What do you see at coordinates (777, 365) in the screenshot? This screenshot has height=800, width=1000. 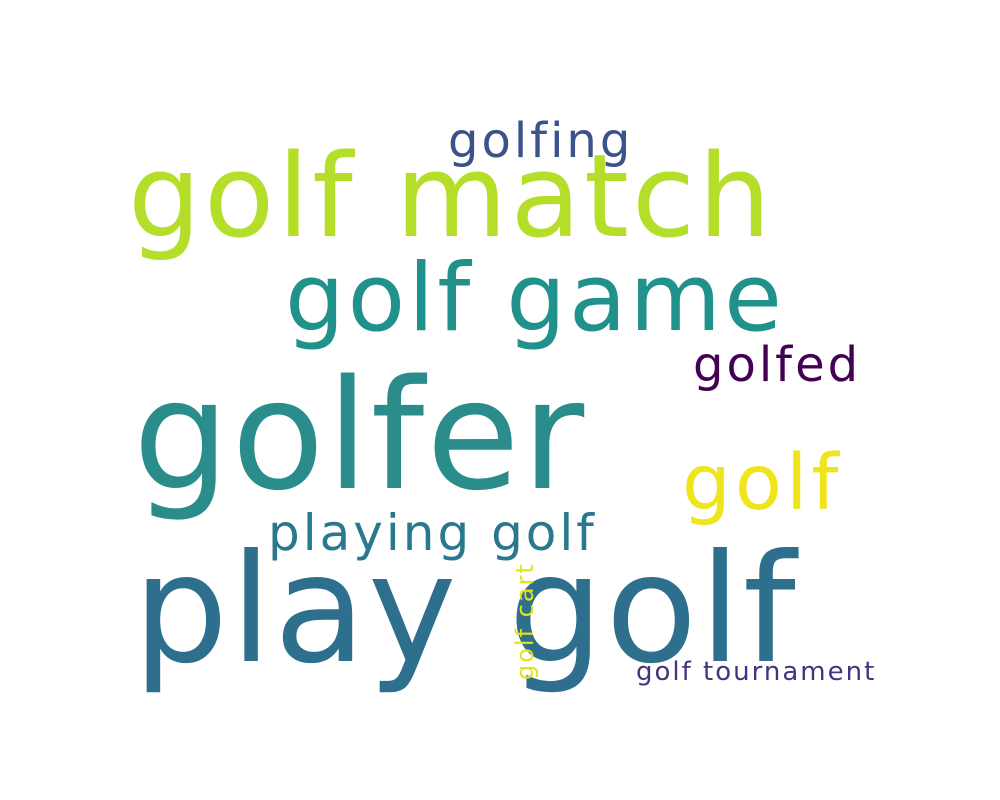 I see `word-golfed: golfed` at bounding box center [777, 365].